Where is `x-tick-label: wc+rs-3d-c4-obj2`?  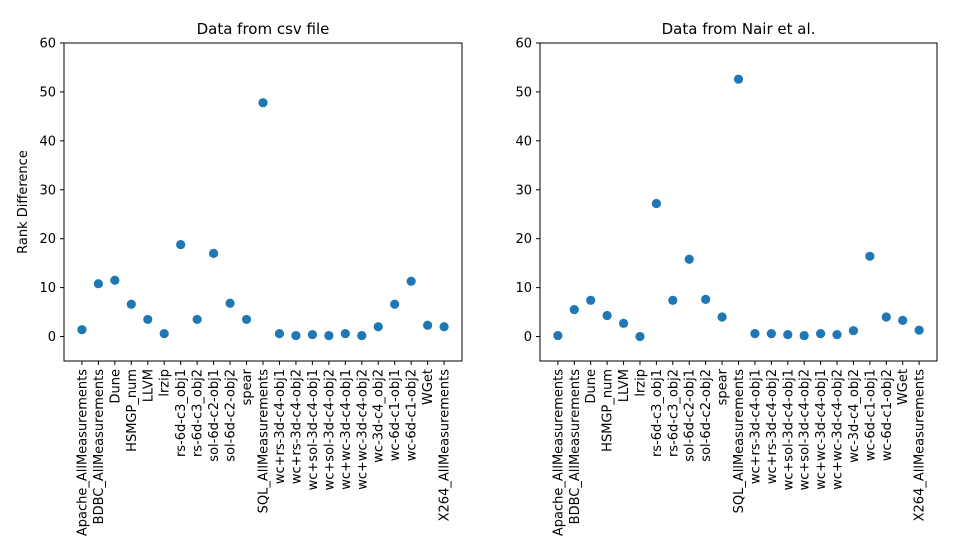 x-tick-label: wc+rs-3d-c4-obj2 is located at coordinates (296, 426).